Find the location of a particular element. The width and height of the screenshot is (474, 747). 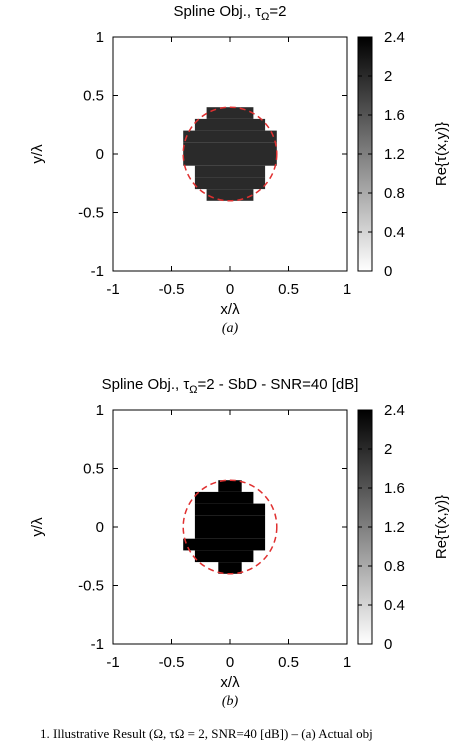

chart-title: Spline Obj., τΩ=2 - SbD - SNR=40 [dB] is located at coordinates (230, 386).